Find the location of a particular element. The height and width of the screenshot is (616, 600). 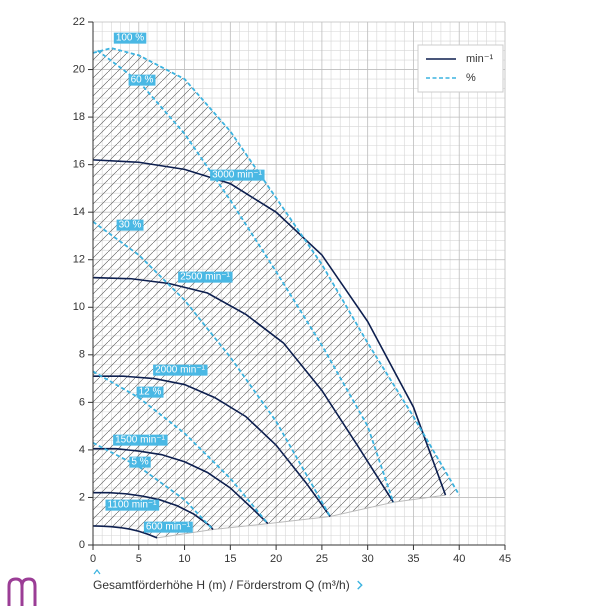

x-tick-label: 0 is located at coordinates (93, 559).